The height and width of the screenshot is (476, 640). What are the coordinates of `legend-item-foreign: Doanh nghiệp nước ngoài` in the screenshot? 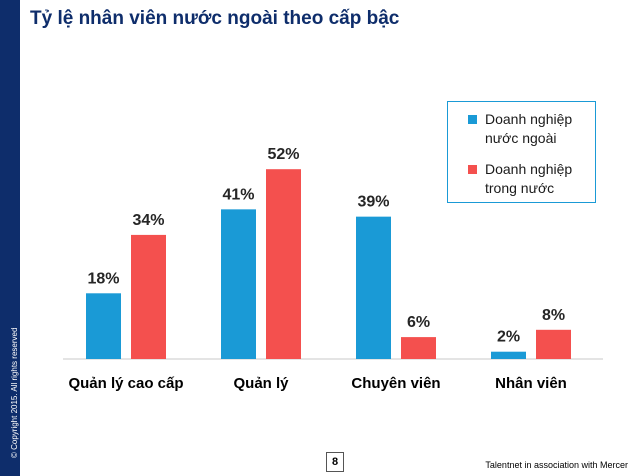 It's located at (530, 129).